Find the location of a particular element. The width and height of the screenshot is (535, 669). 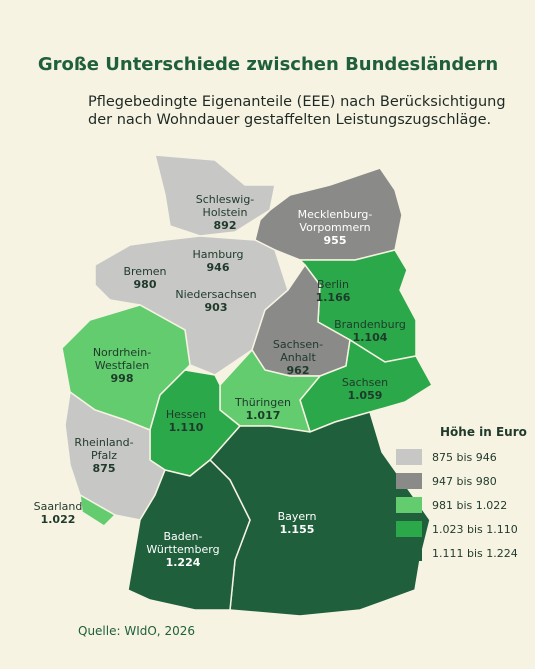

state-name: Mecklenburg- is located at coordinates (335, 214).